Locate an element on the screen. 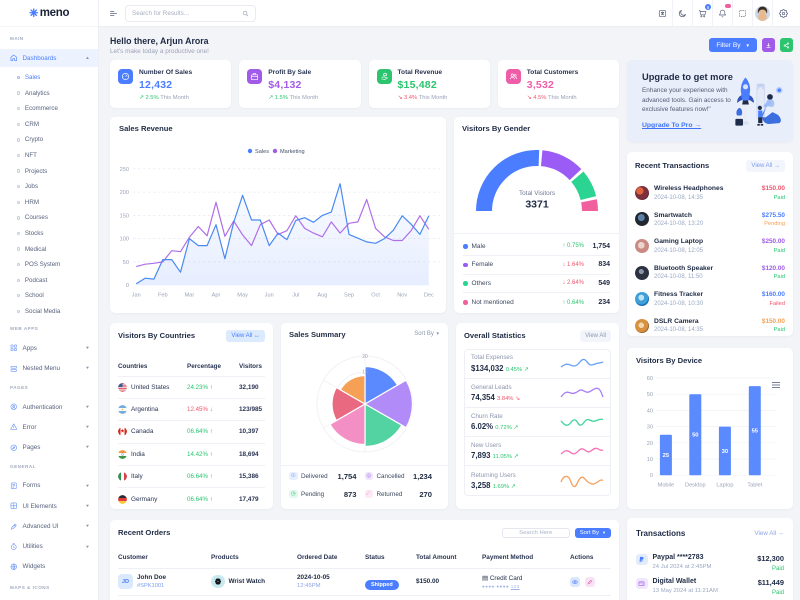 The width and height of the screenshot is (800, 600). svg-text: 10 is located at coordinates (650, 460).